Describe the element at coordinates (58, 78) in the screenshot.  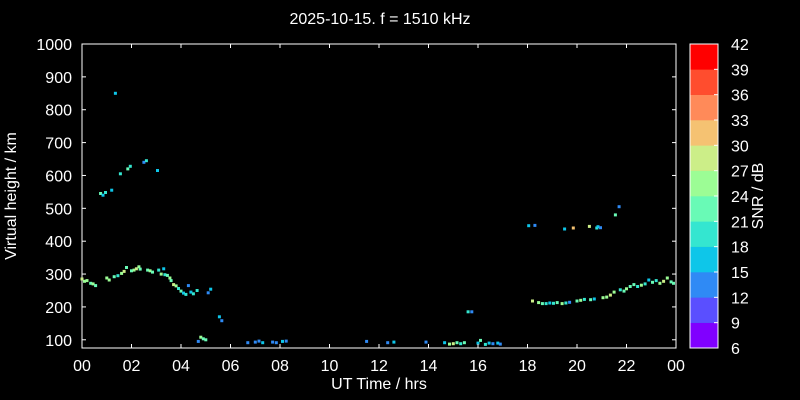
I see `y-tick-label: 900` at that location.